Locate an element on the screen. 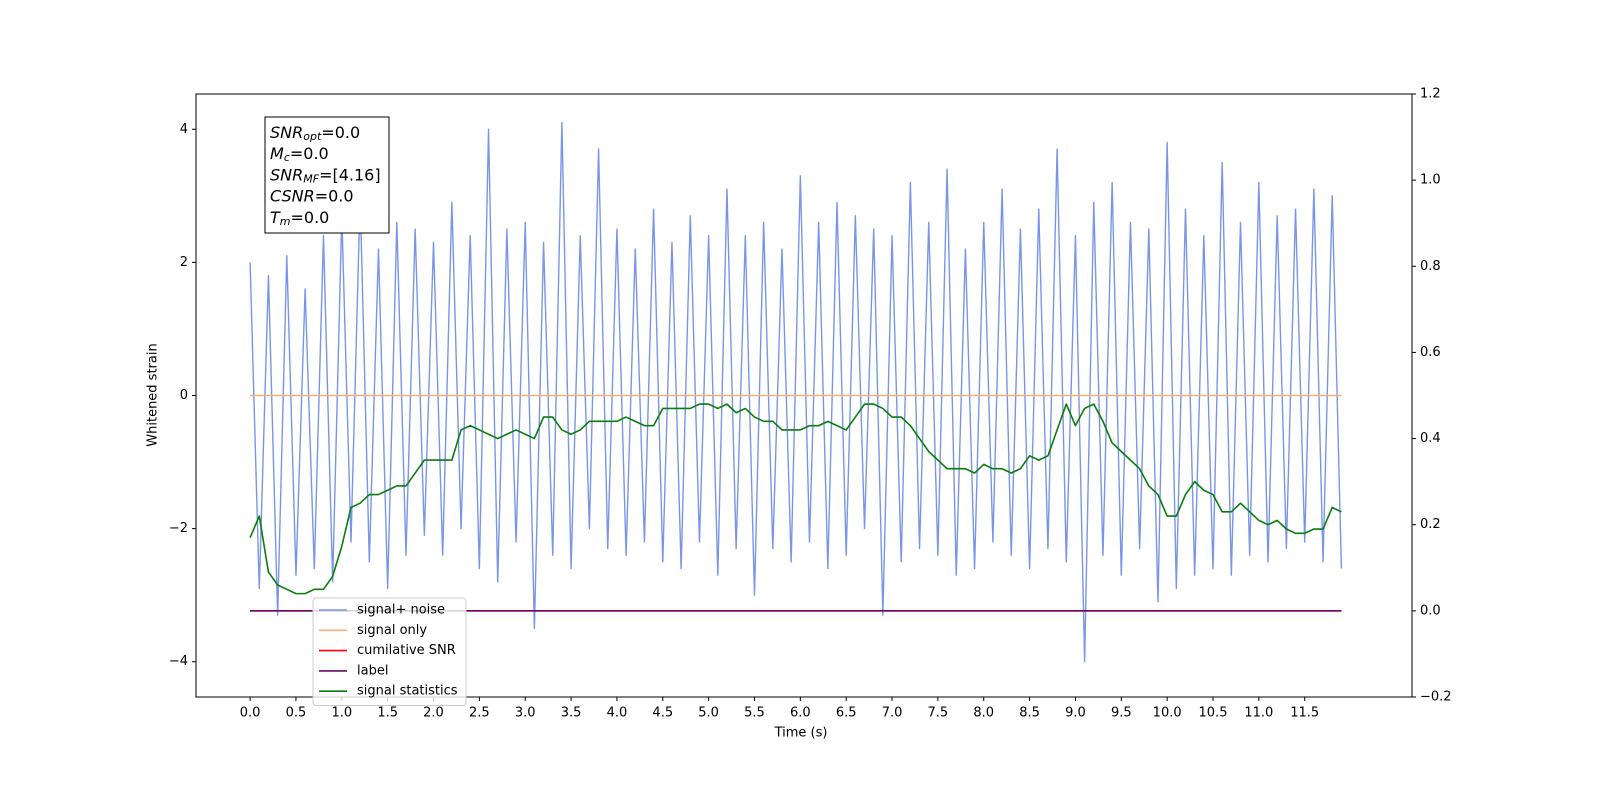 The height and width of the screenshot is (800, 1600). annotation-sub: MF is located at coordinates (311, 178).